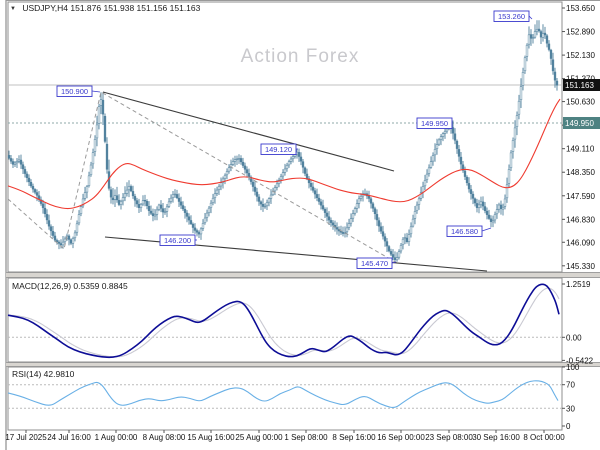 Image resolution: width=600 pixels, height=450 pixels. I want to click on rsi-panel-frame, so click(285, 398).